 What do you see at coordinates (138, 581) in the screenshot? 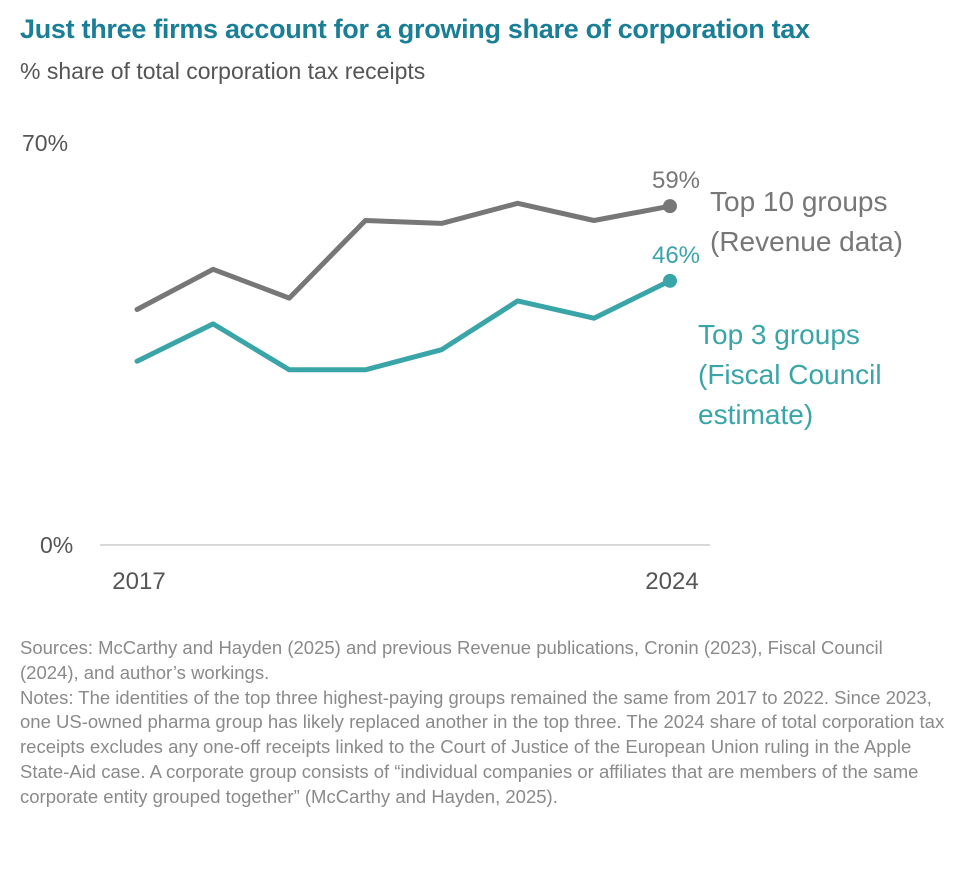
I see `x-tick-label-start: 2017` at bounding box center [138, 581].